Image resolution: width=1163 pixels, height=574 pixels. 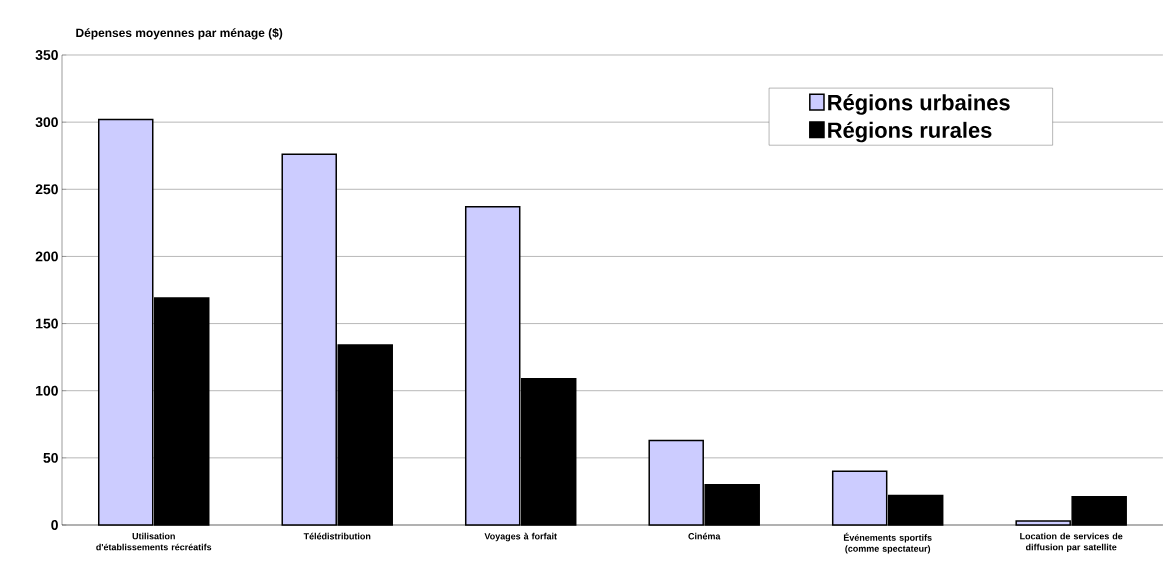 I want to click on x-tick-label: Utilisation d'établissements récréatifs, so click(x=154, y=541).